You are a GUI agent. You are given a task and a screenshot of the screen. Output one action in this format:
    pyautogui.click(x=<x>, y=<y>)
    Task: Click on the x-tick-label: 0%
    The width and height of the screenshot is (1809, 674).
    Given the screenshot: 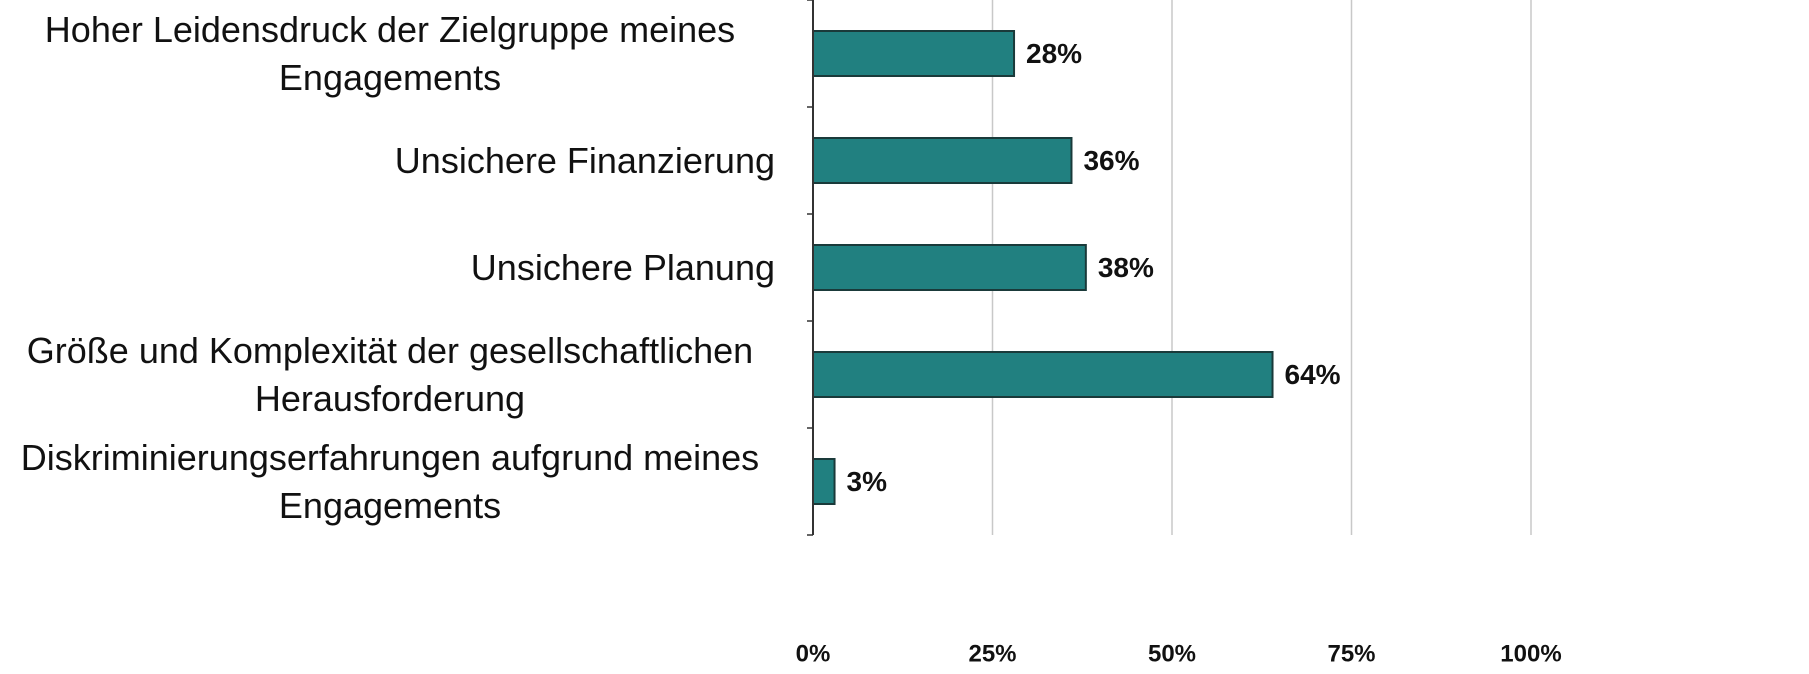 What is the action you would take?
    pyautogui.click(x=813, y=653)
    